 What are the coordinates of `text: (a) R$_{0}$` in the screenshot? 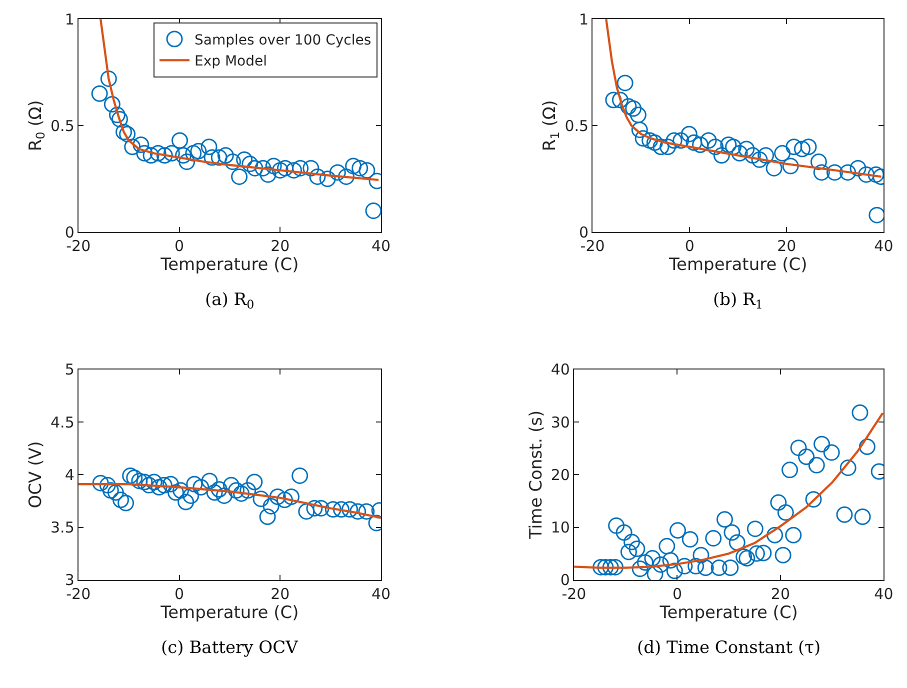 It's located at (229, 301).